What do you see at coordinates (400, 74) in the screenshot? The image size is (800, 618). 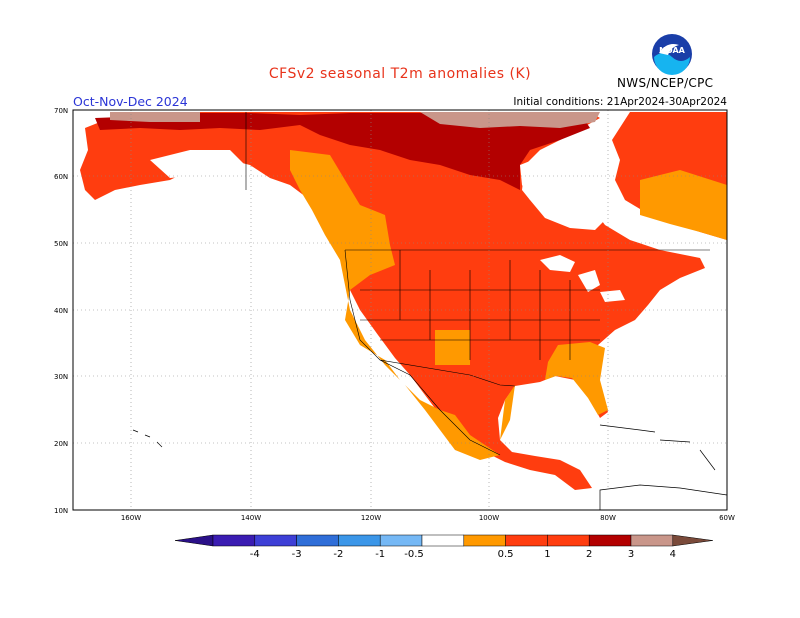 I see `map-title: CFSv2 seasonal T2m anomalies (K)` at bounding box center [400, 74].